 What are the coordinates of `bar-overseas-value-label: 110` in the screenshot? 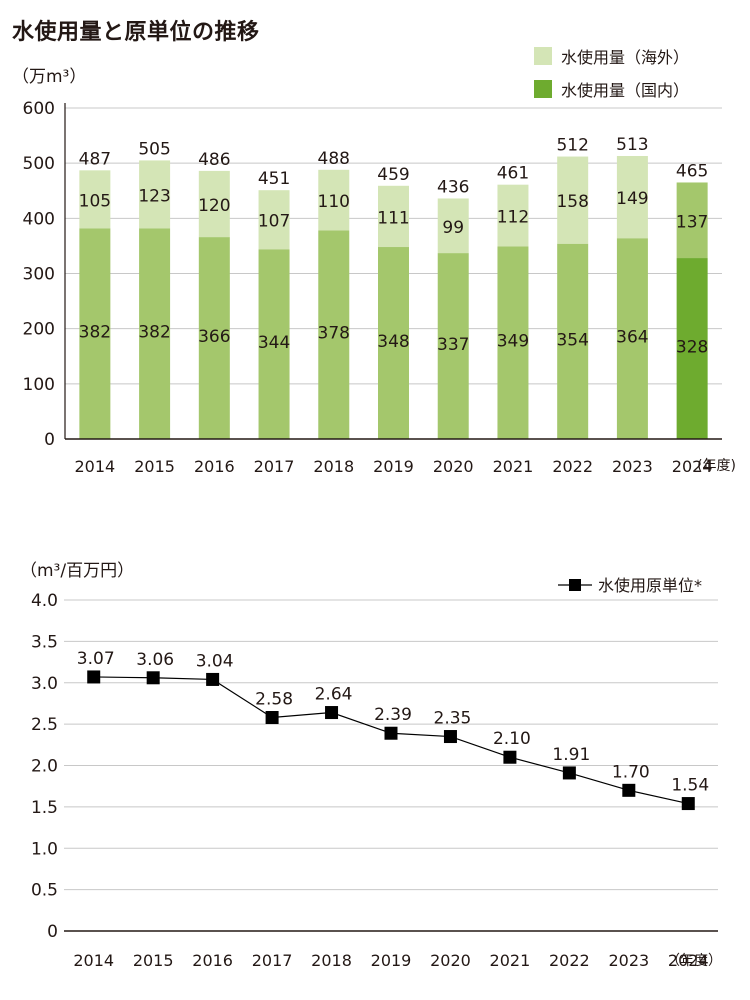 It's located at (334, 202).